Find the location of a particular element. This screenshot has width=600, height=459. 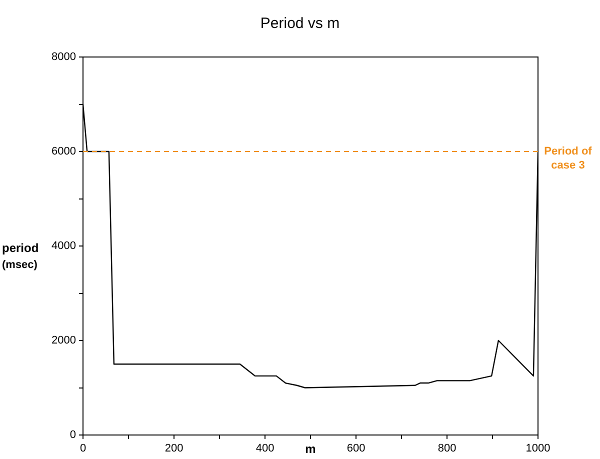

y-tick-label: 0 is located at coordinates (73, 435).